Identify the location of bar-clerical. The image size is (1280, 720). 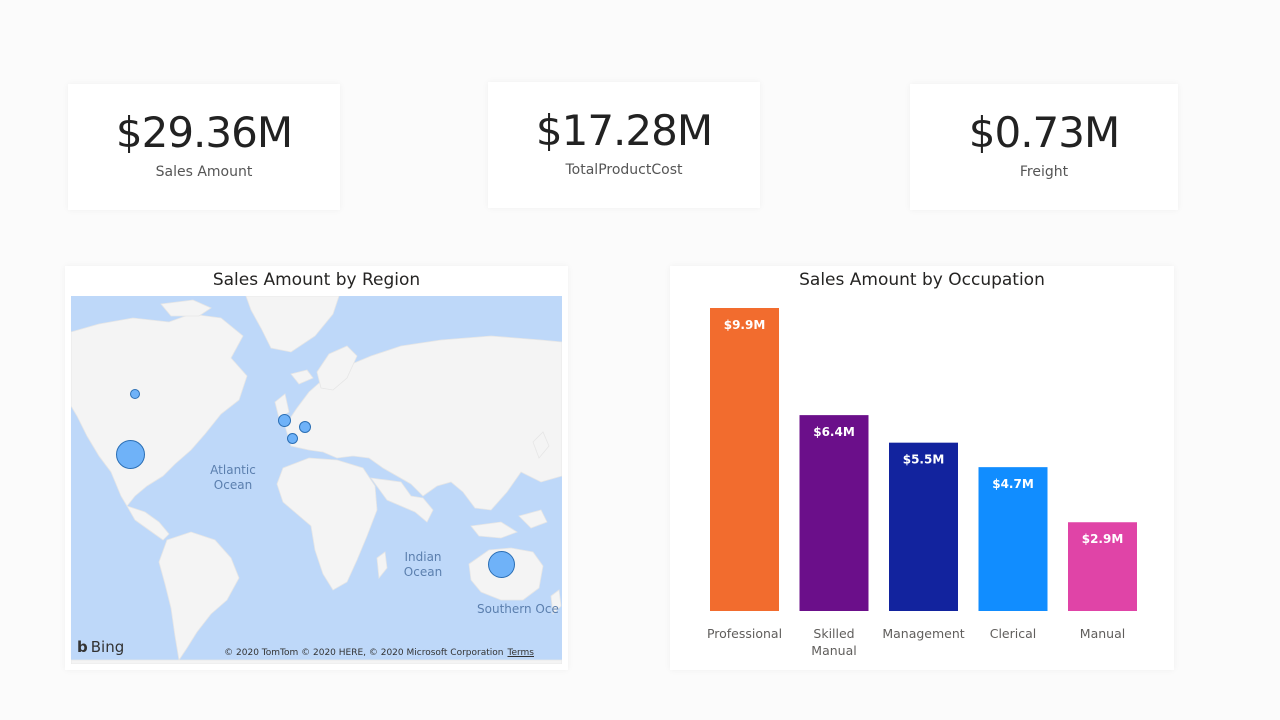
(1013, 539).